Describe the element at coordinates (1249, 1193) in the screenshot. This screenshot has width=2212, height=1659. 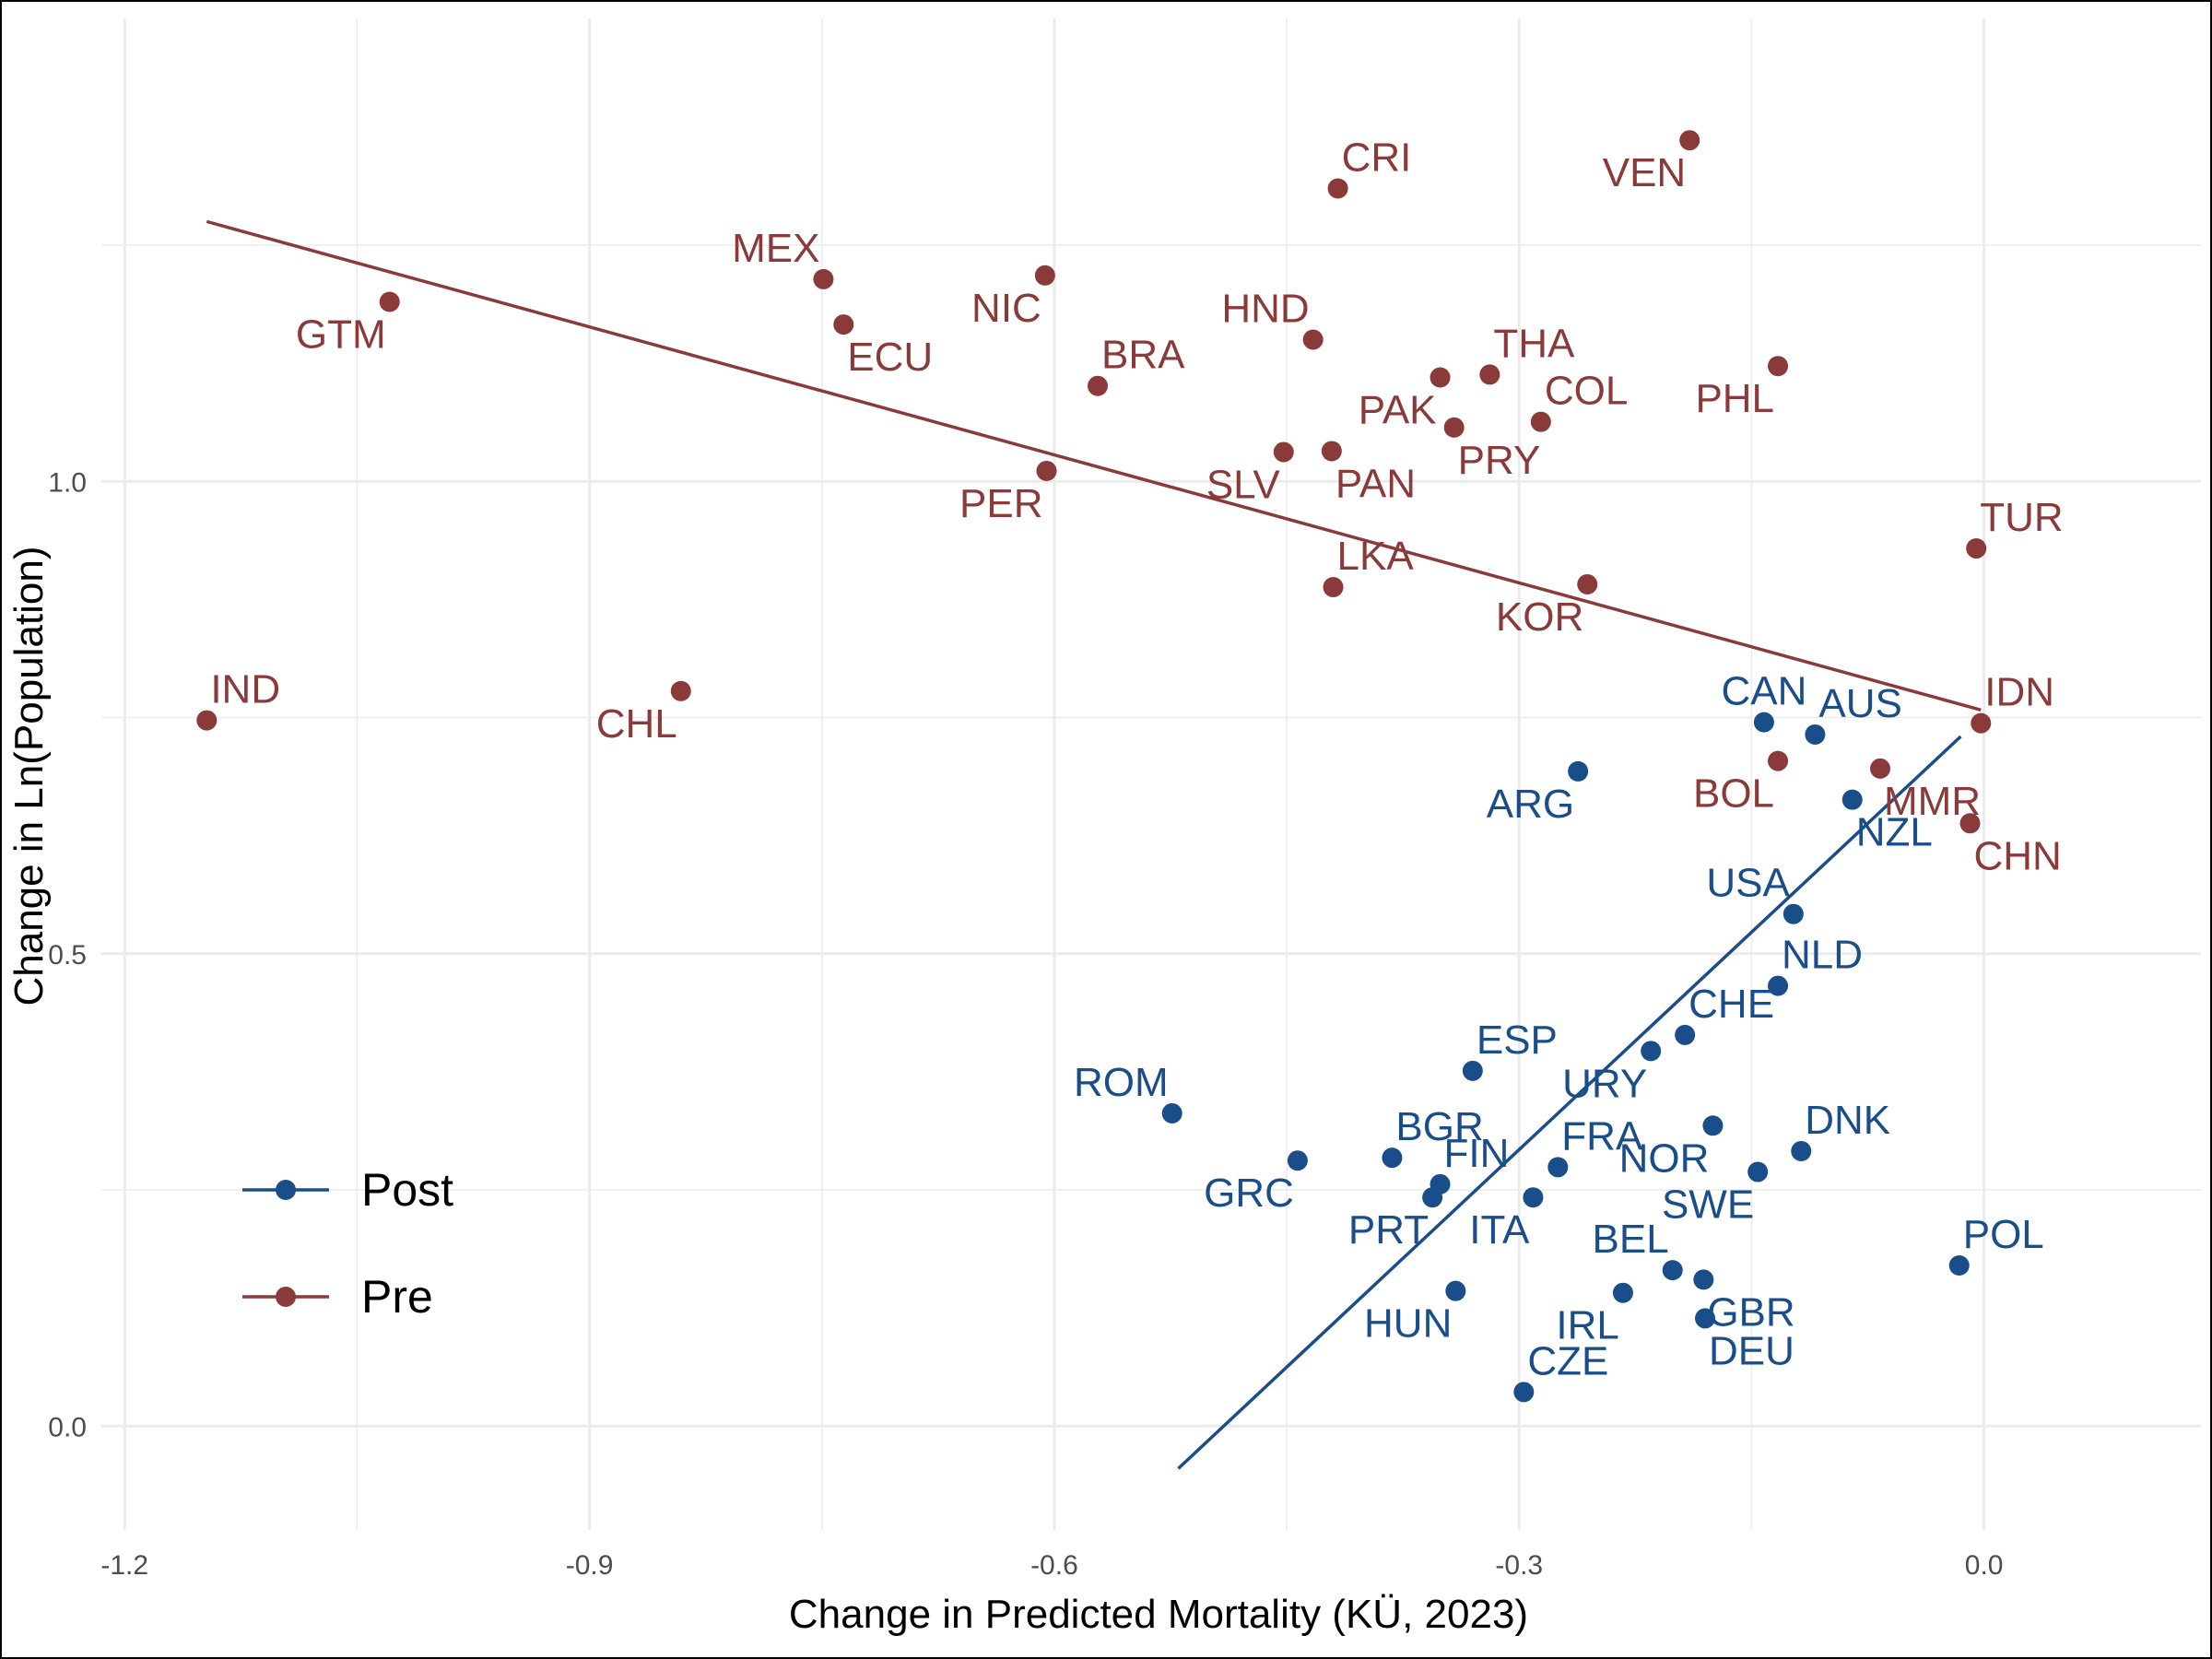
I see `point-label-grc: GRC` at that location.